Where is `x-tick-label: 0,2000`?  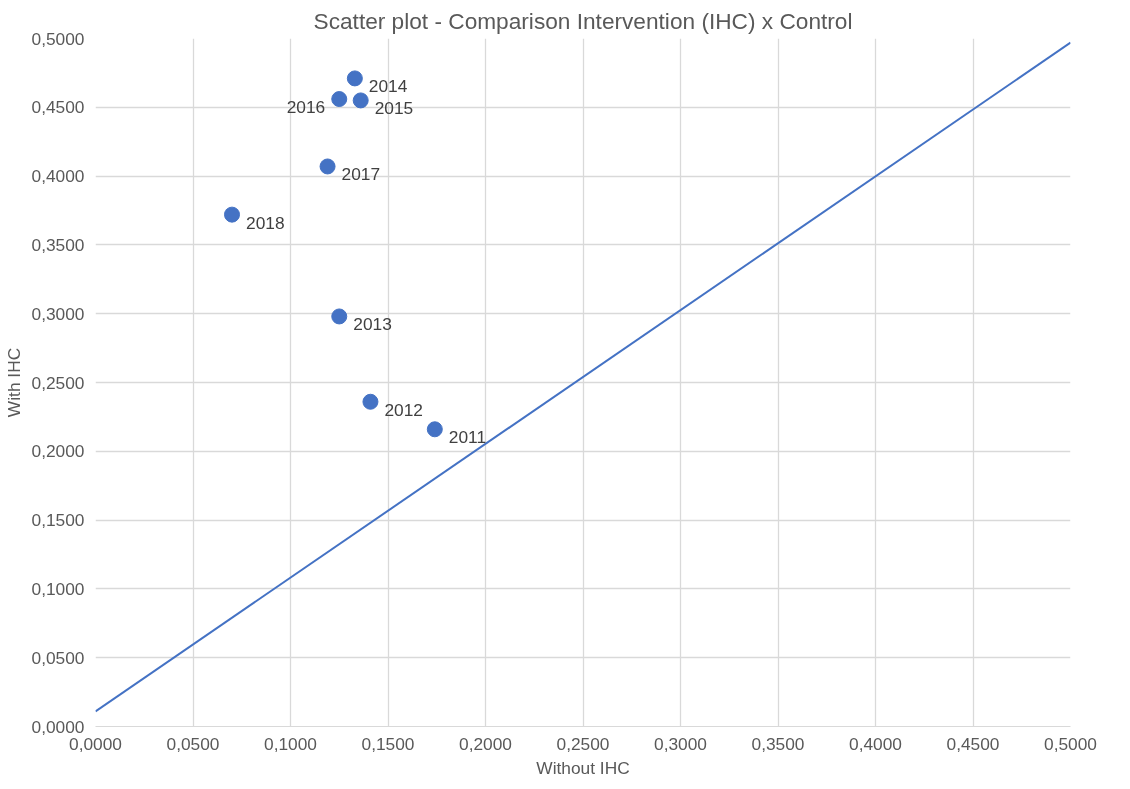 x-tick-label: 0,2000 is located at coordinates (485, 743).